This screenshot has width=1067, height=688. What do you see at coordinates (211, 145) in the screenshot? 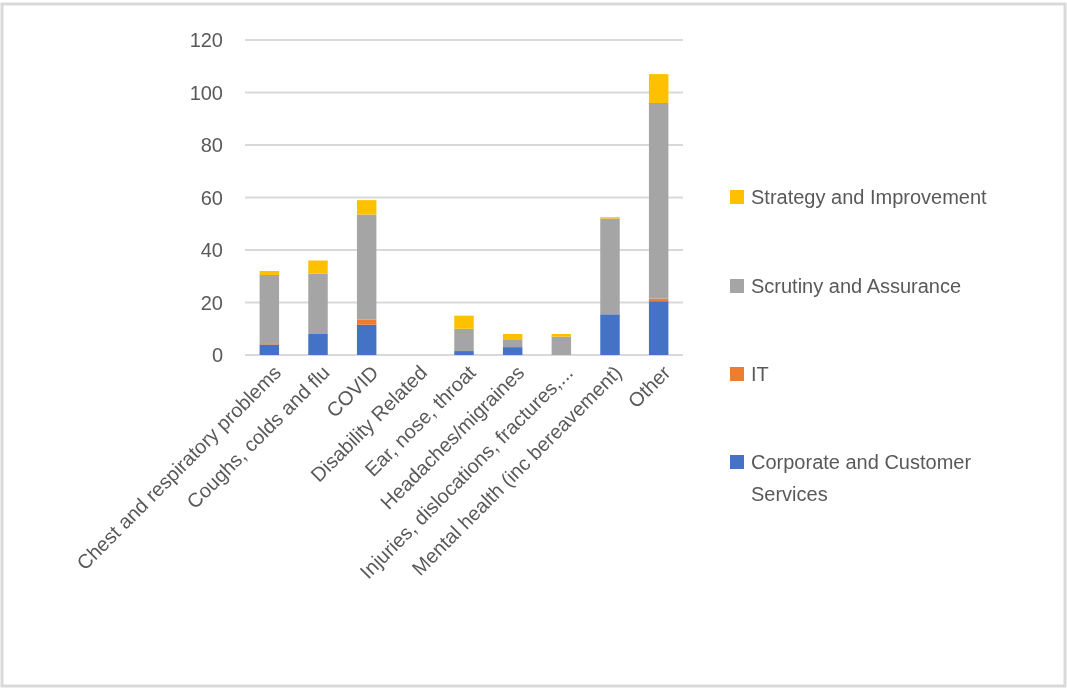
I see `y-tick-label: 80` at bounding box center [211, 145].